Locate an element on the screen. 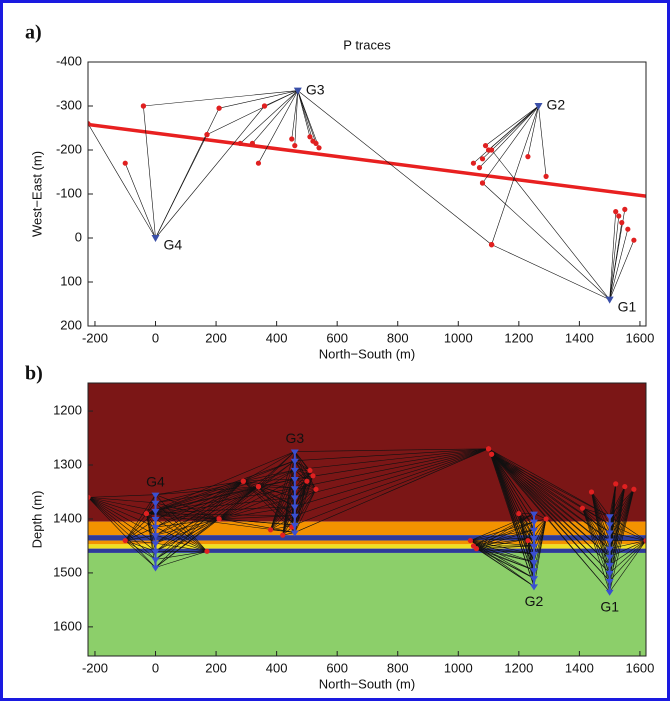 This screenshot has height=701, width=670. x-tick-label: 1400 is located at coordinates (579, 667).